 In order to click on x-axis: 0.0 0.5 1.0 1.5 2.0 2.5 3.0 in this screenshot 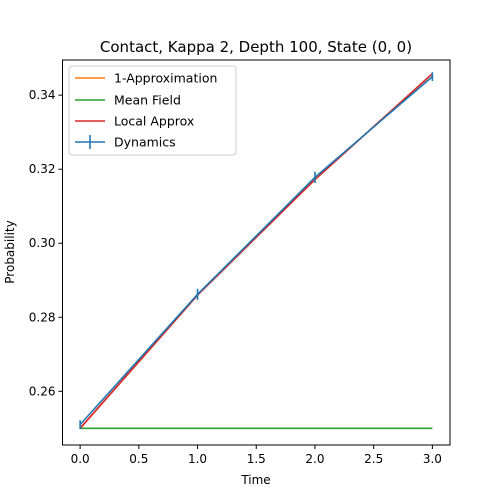, I will do `click(256, 455)`.